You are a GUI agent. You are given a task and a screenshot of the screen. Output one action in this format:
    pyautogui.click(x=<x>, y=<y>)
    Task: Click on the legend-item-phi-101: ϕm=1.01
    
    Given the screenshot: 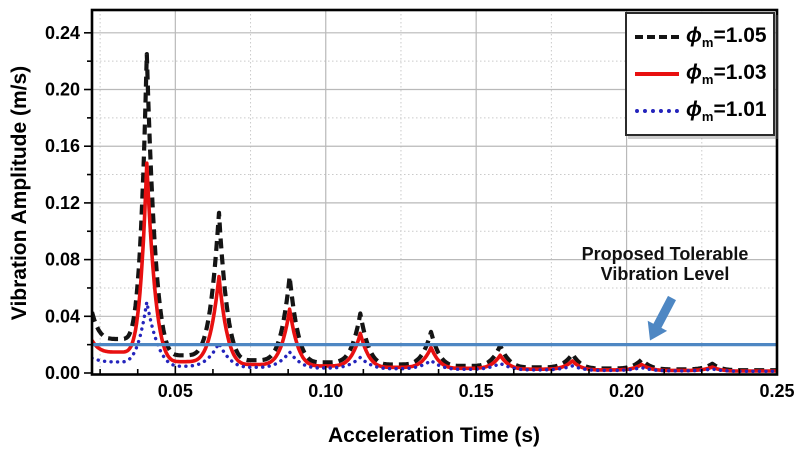 What is the action you would take?
    pyautogui.click(x=701, y=111)
    